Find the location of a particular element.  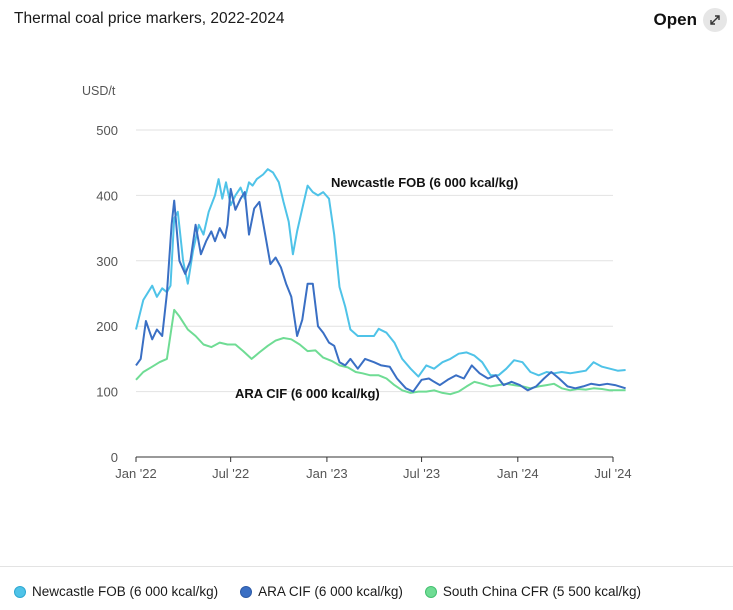

x-tick-label: Jan '22 is located at coordinates (136, 473).